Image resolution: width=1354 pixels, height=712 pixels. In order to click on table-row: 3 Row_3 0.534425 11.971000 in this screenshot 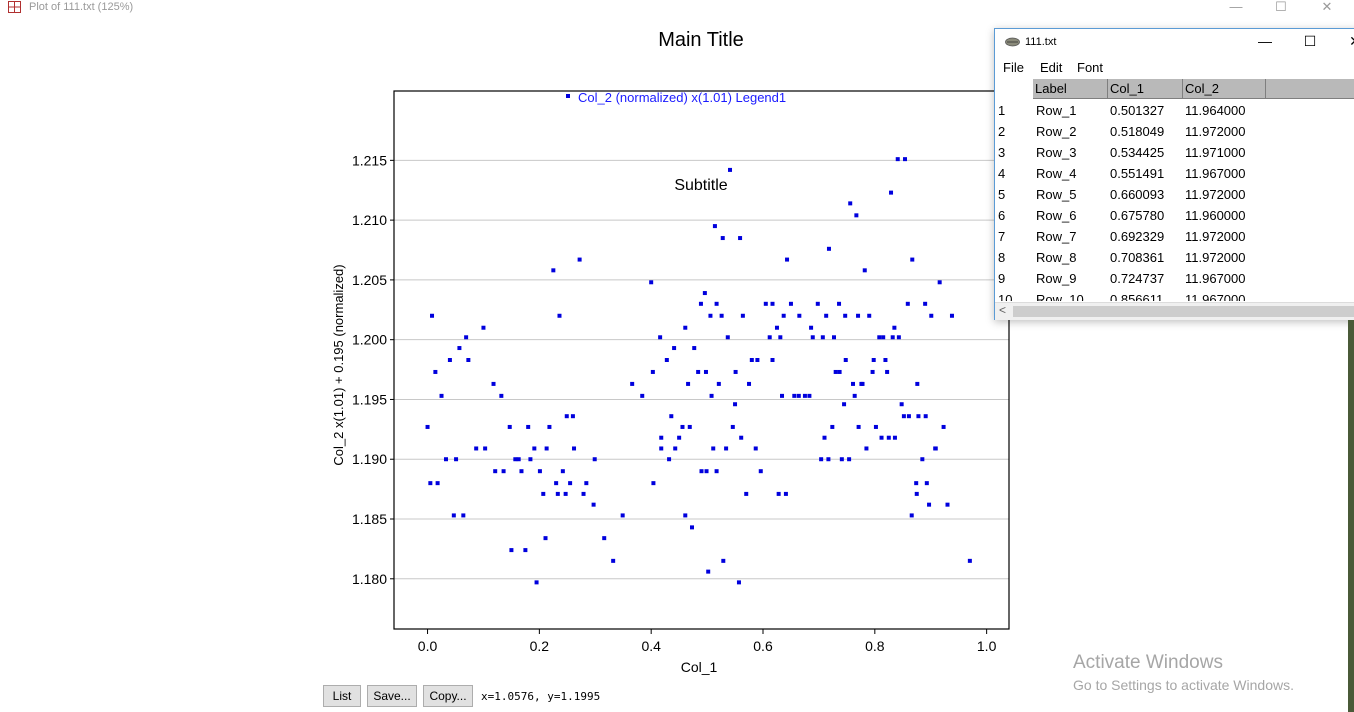, I will do `click(1174, 152)`.